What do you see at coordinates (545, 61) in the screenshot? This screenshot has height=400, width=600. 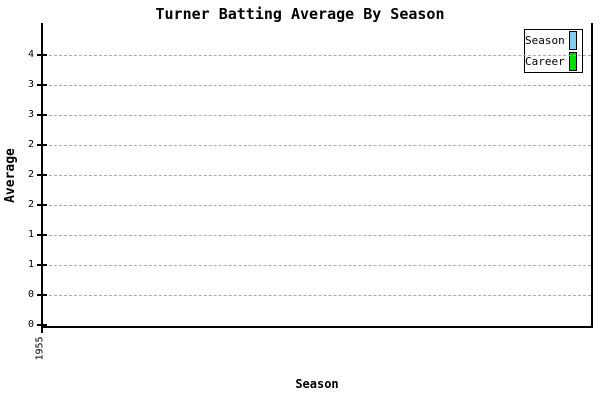 I see `legend-label-career: Career` at bounding box center [545, 61].